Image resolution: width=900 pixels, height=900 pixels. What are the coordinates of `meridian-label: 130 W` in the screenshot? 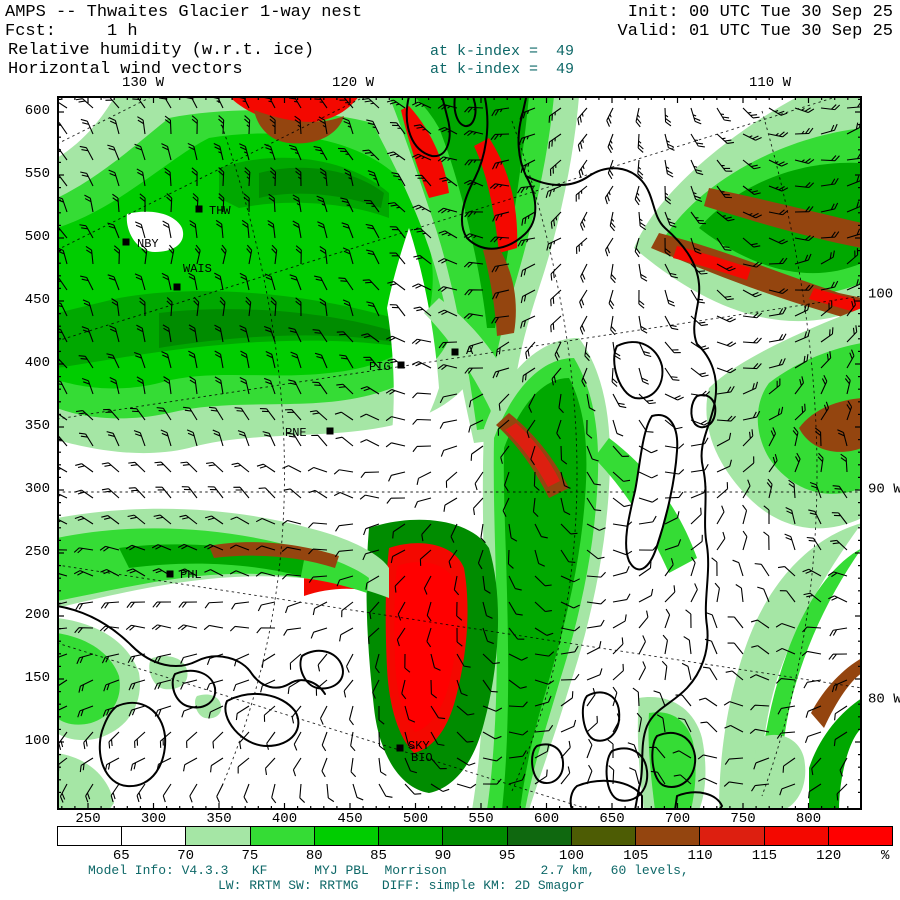 It's located at (143, 83).